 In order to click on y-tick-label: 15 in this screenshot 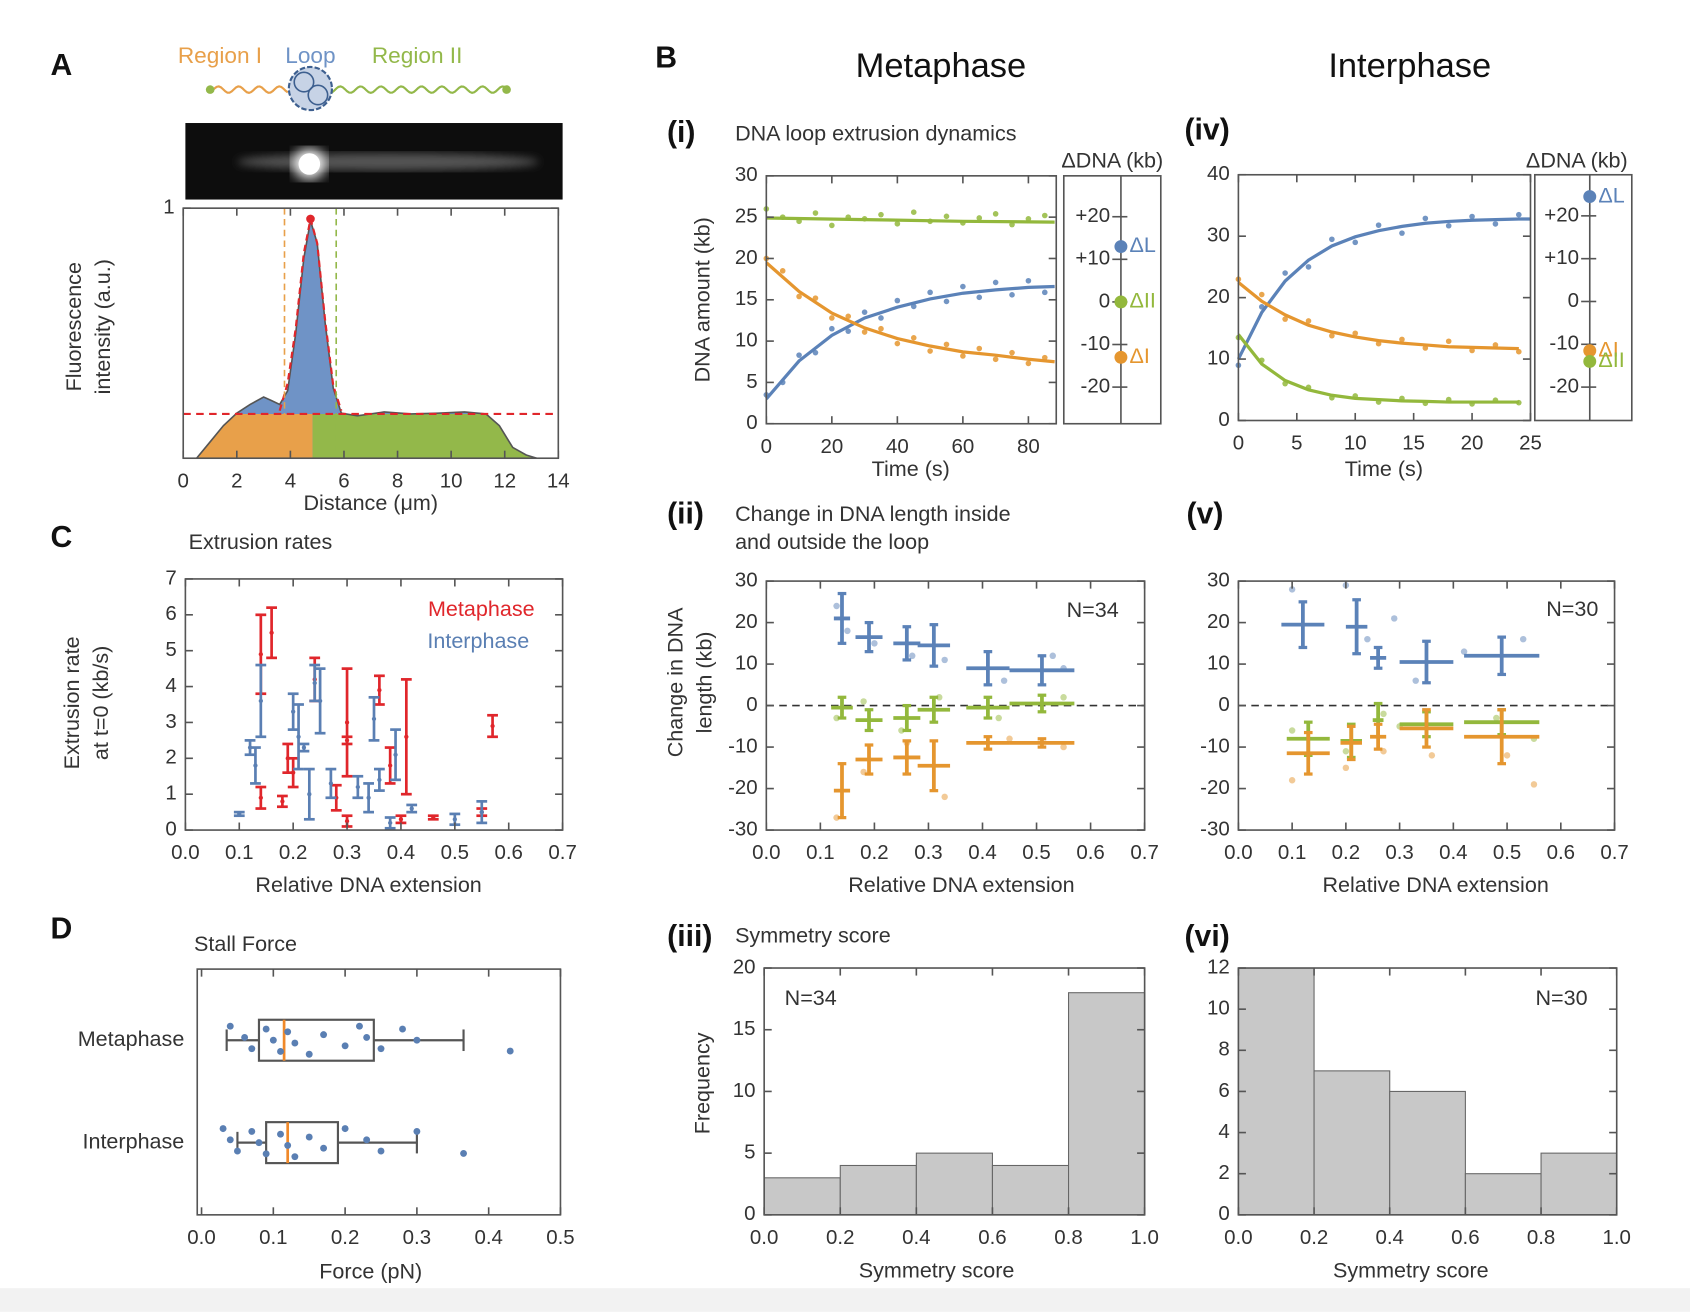, I will do `click(744, 1028)`.